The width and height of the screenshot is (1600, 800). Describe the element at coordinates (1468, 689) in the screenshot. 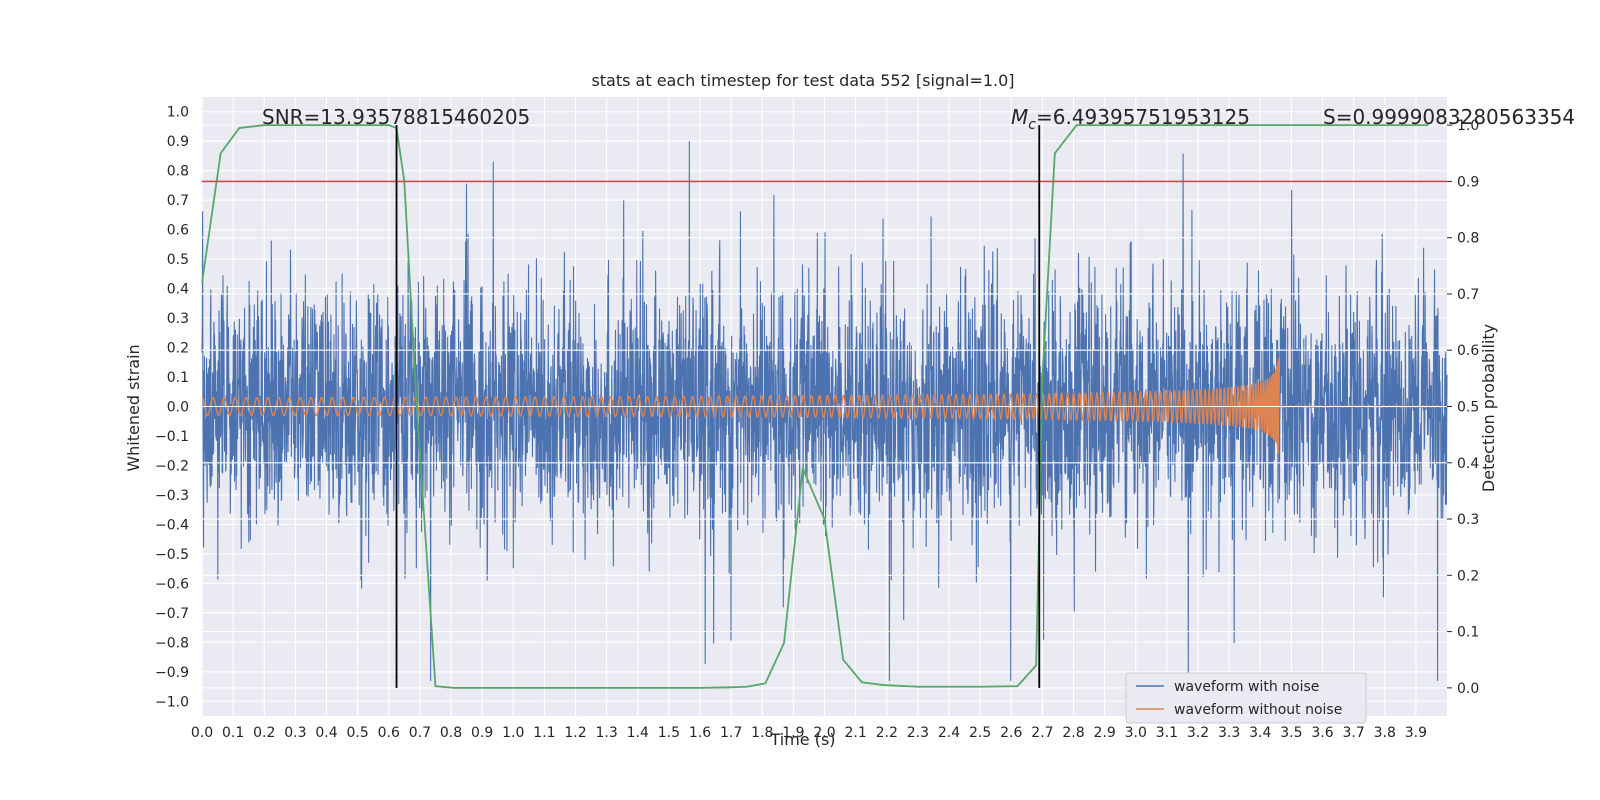

I see `y2-tick-label: 0.0` at that location.